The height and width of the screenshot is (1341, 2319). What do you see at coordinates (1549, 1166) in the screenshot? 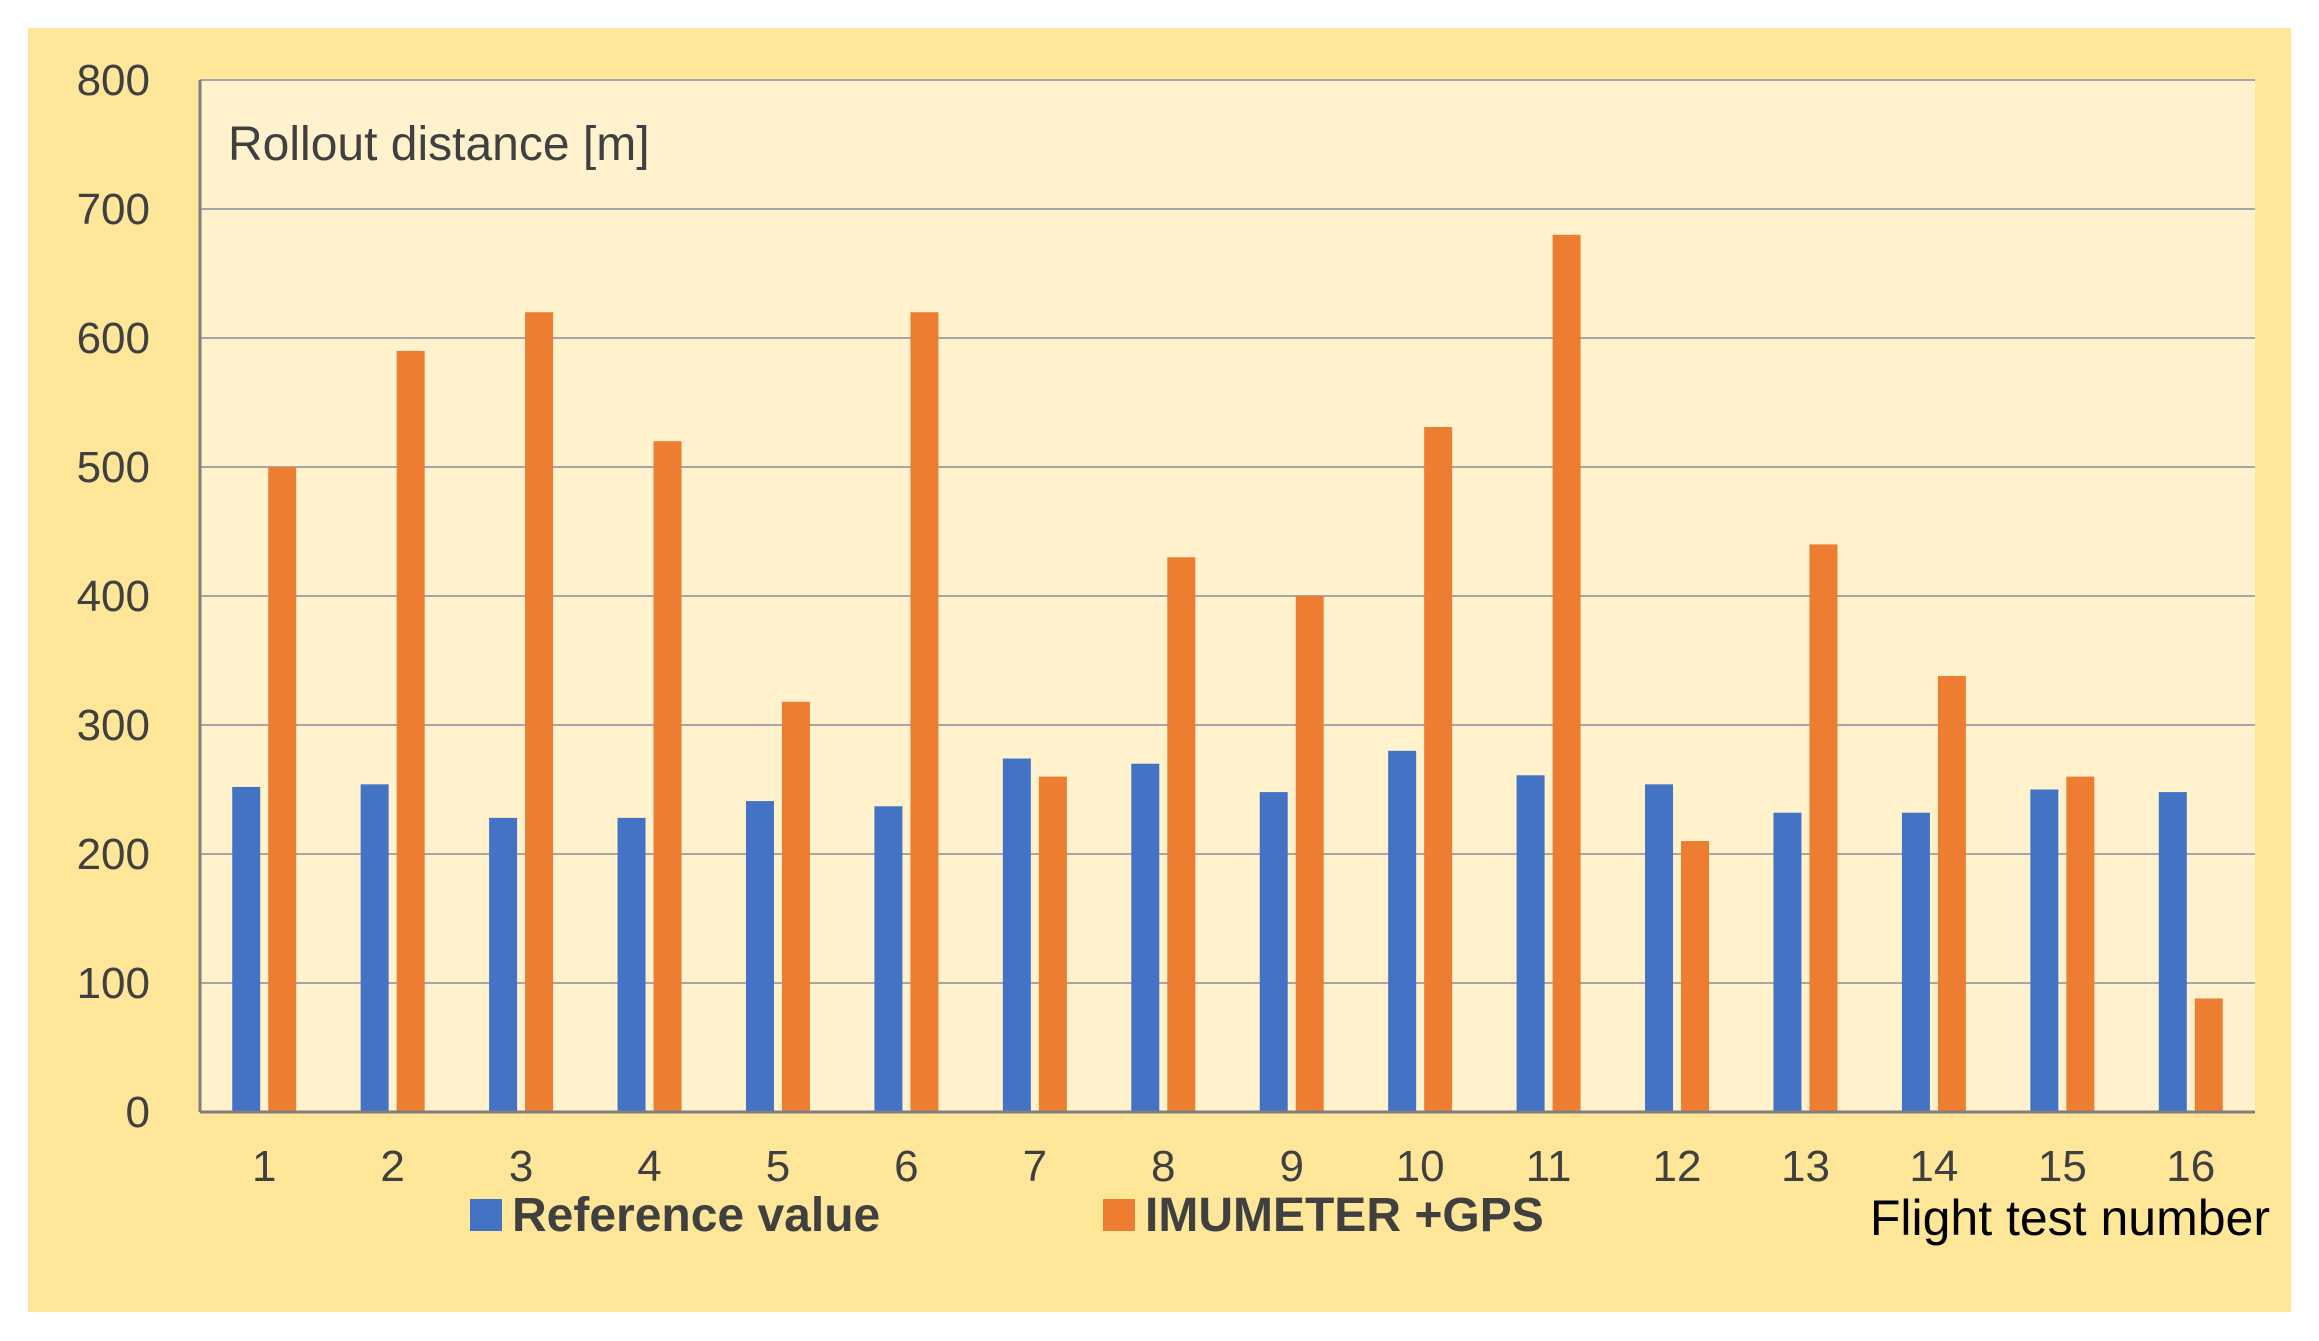
I see `x-tick-label: 11` at bounding box center [1549, 1166].